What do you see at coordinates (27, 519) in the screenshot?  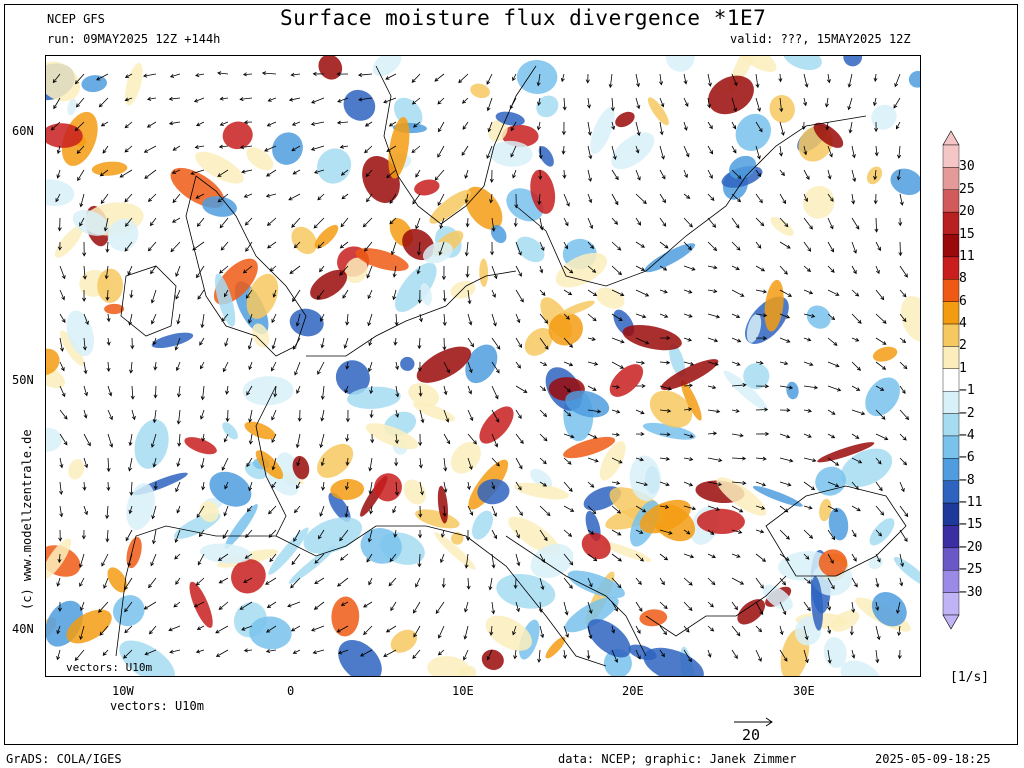 I see `watermark: (c) www.modellzentrale.de` at bounding box center [27, 519].